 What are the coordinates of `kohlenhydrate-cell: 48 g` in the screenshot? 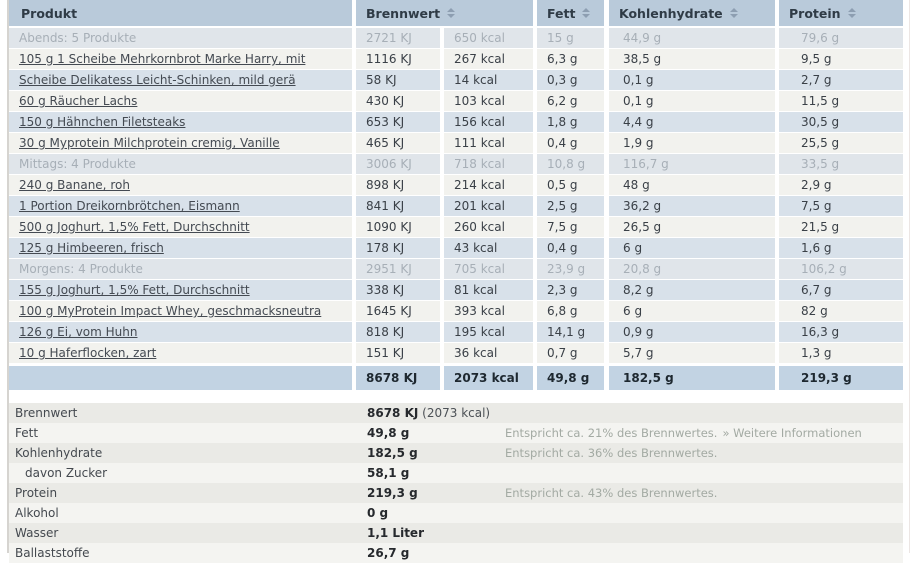 It's located at (692, 185).